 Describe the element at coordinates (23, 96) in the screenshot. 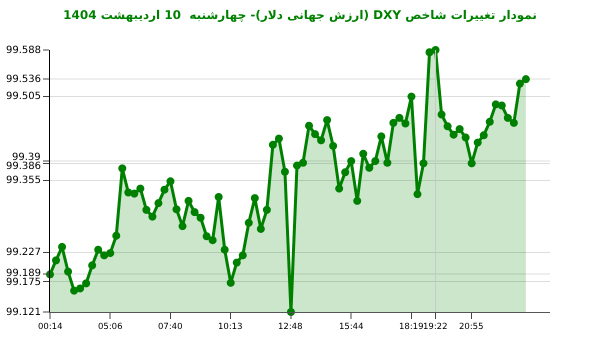

I see `y-tick-label: 99.505` at that location.